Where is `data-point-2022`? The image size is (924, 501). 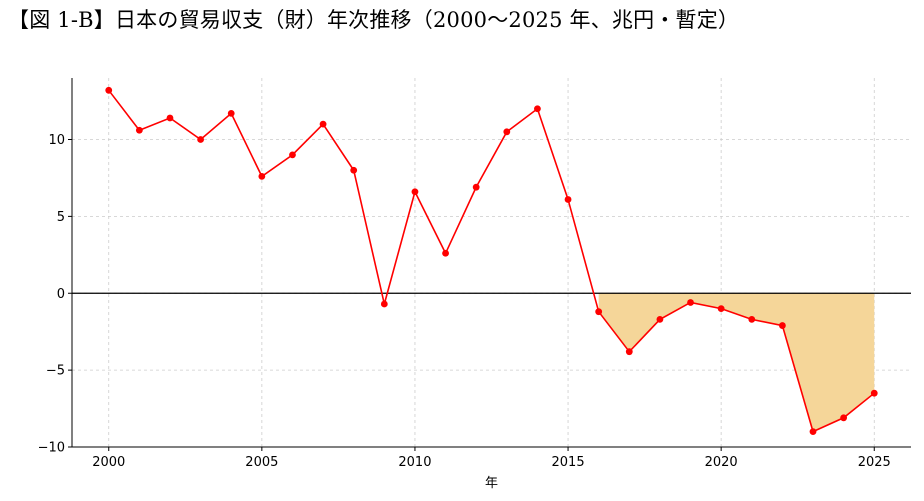
data-point-2022 is located at coordinates (782, 325).